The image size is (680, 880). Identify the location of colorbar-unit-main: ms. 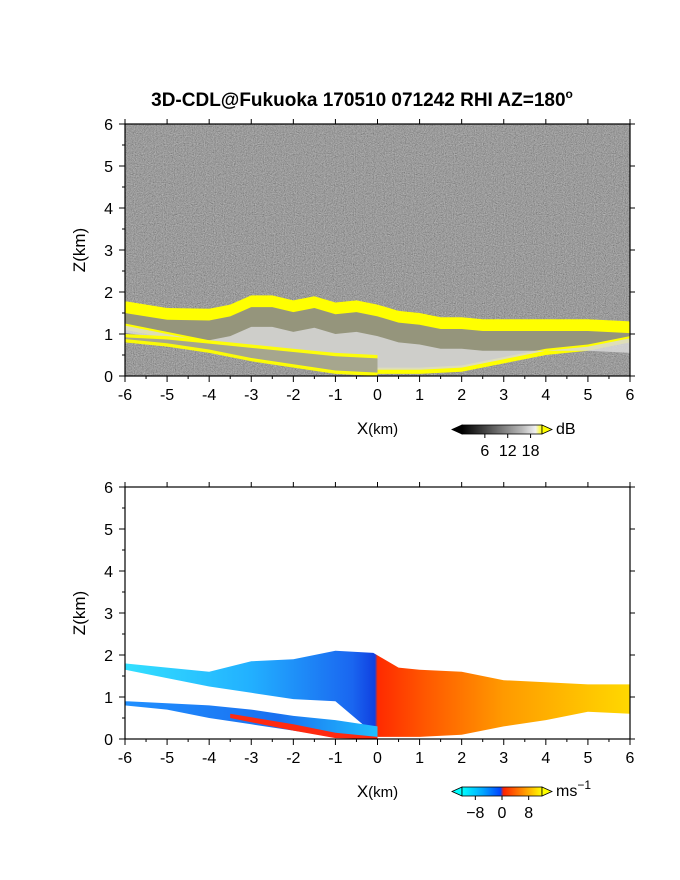
(566, 791).